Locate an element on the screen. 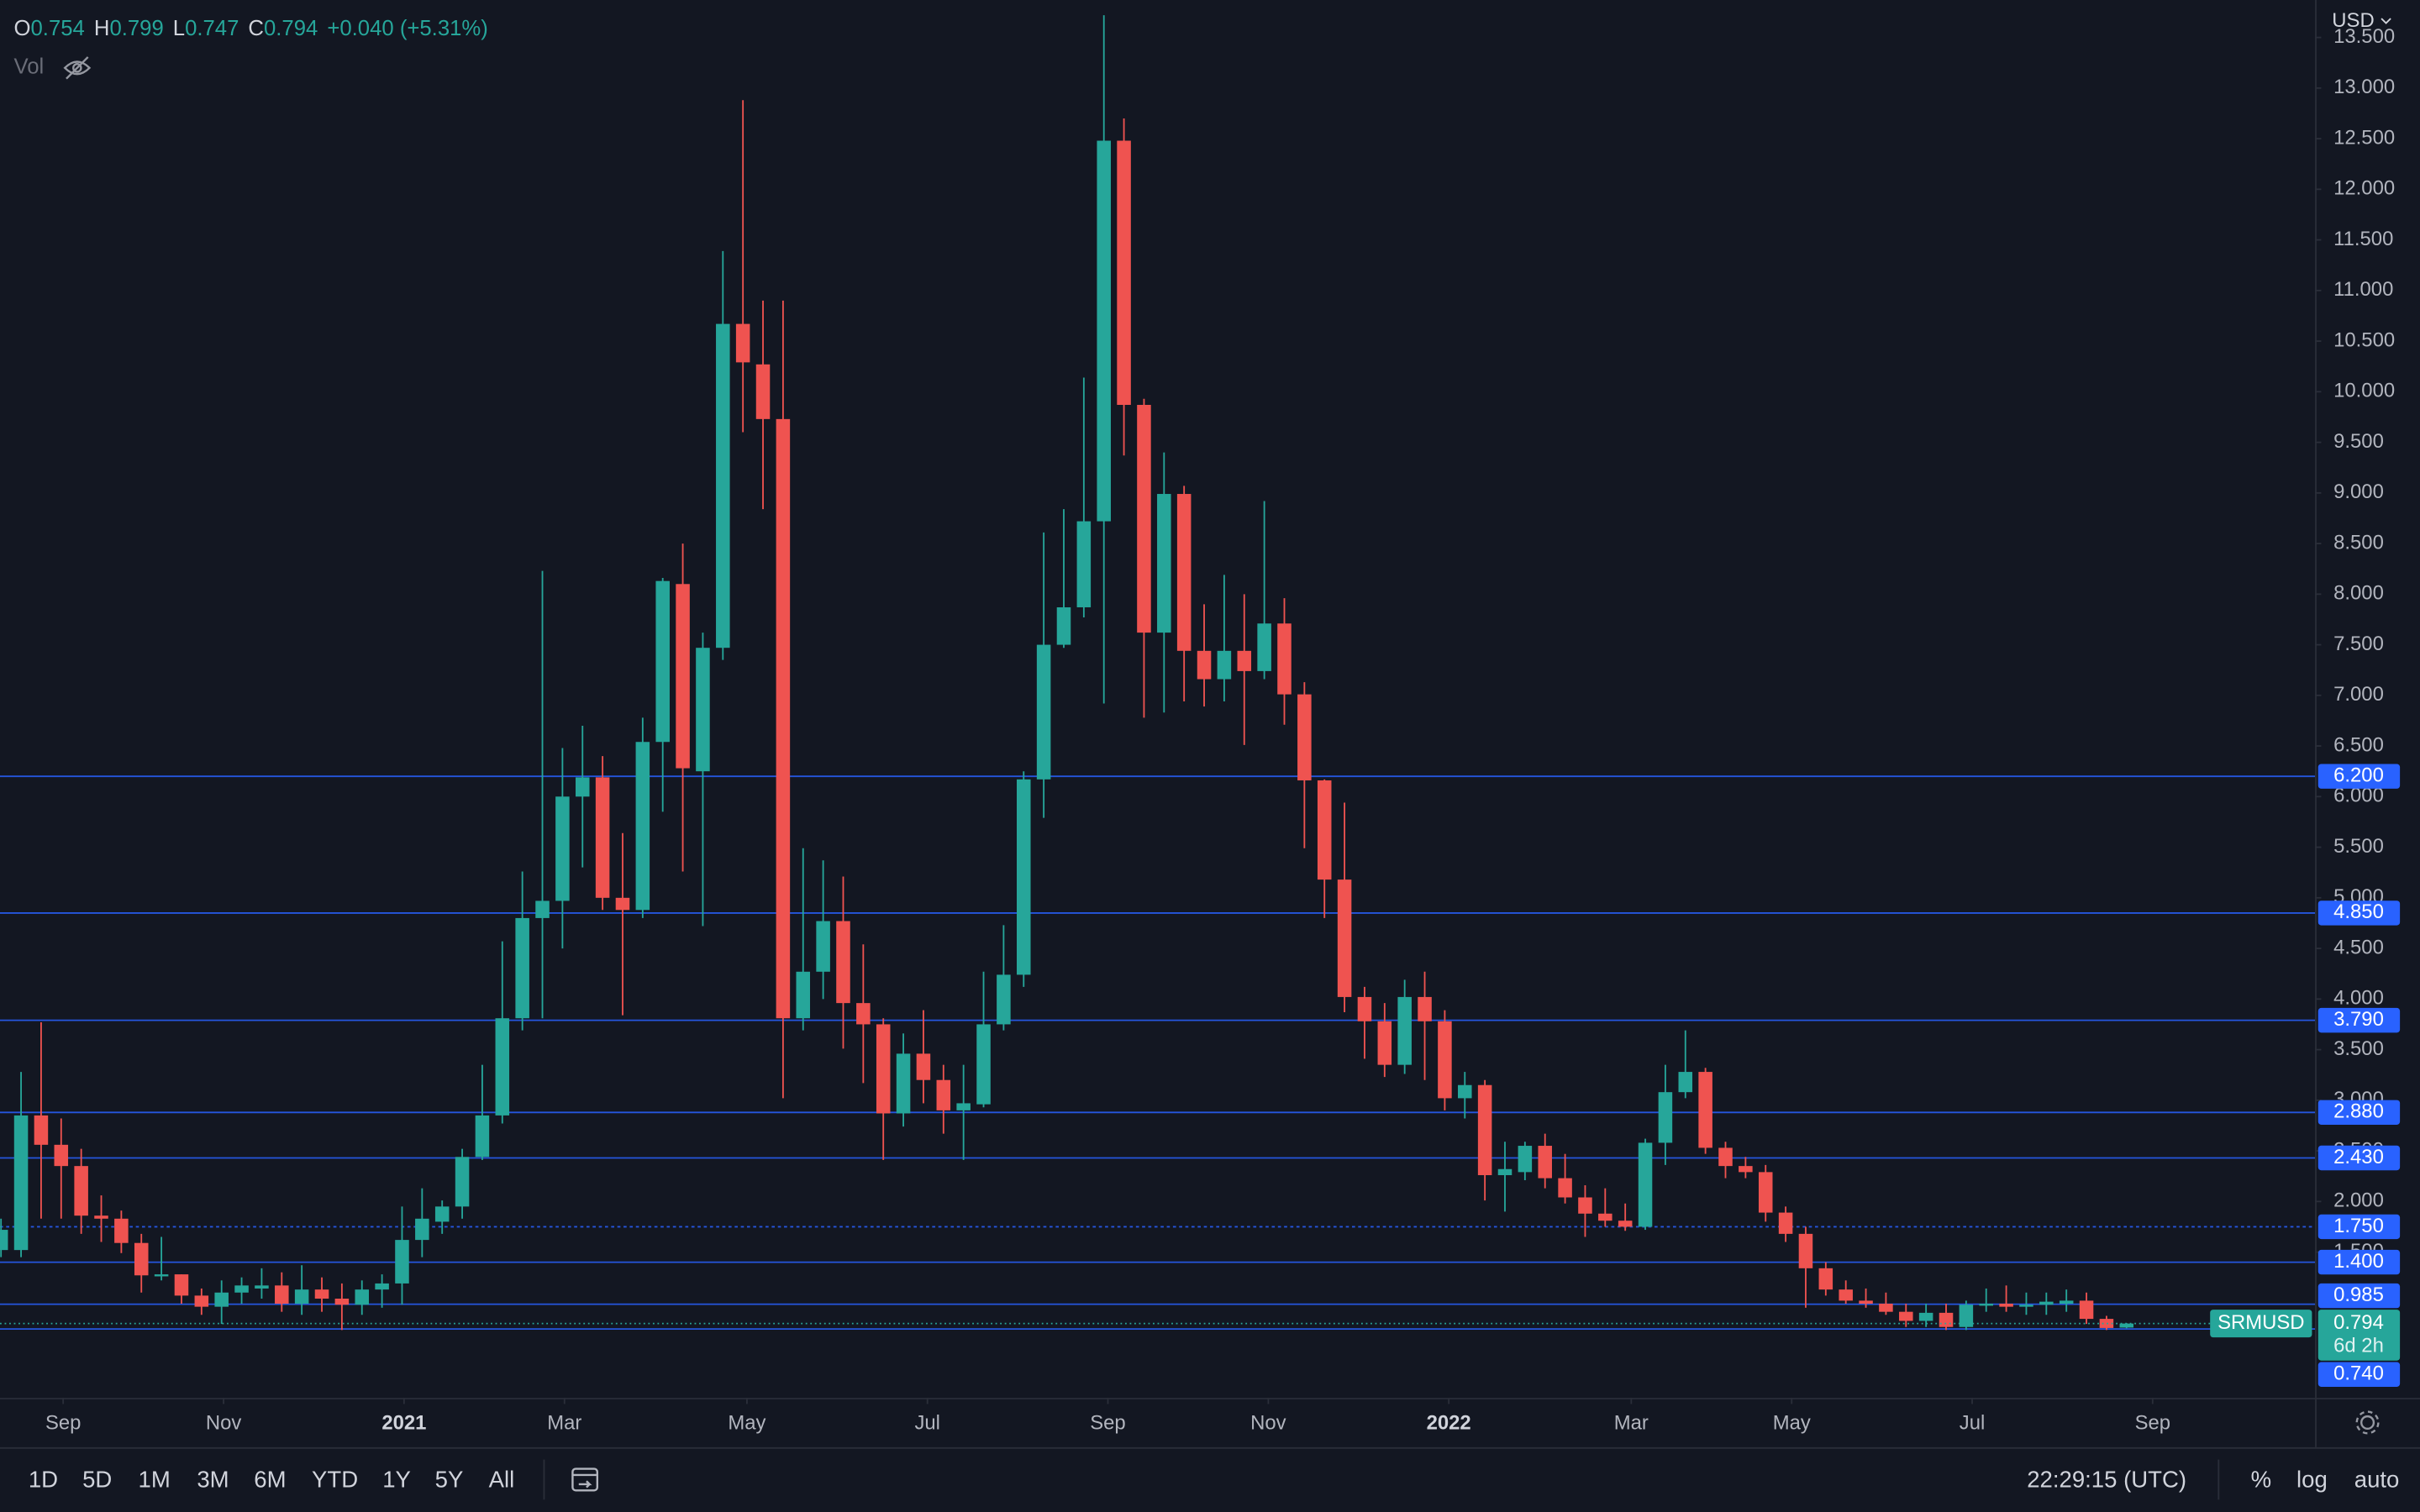 The height and width of the screenshot is (1512, 2420). symbol-tag: SRMUSD is located at coordinates (2261, 1322).